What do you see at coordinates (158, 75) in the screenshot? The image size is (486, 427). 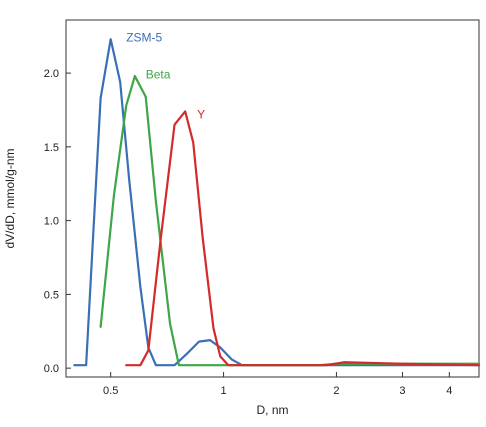 I see `series-label-beta: Beta` at bounding box center [158, 75].